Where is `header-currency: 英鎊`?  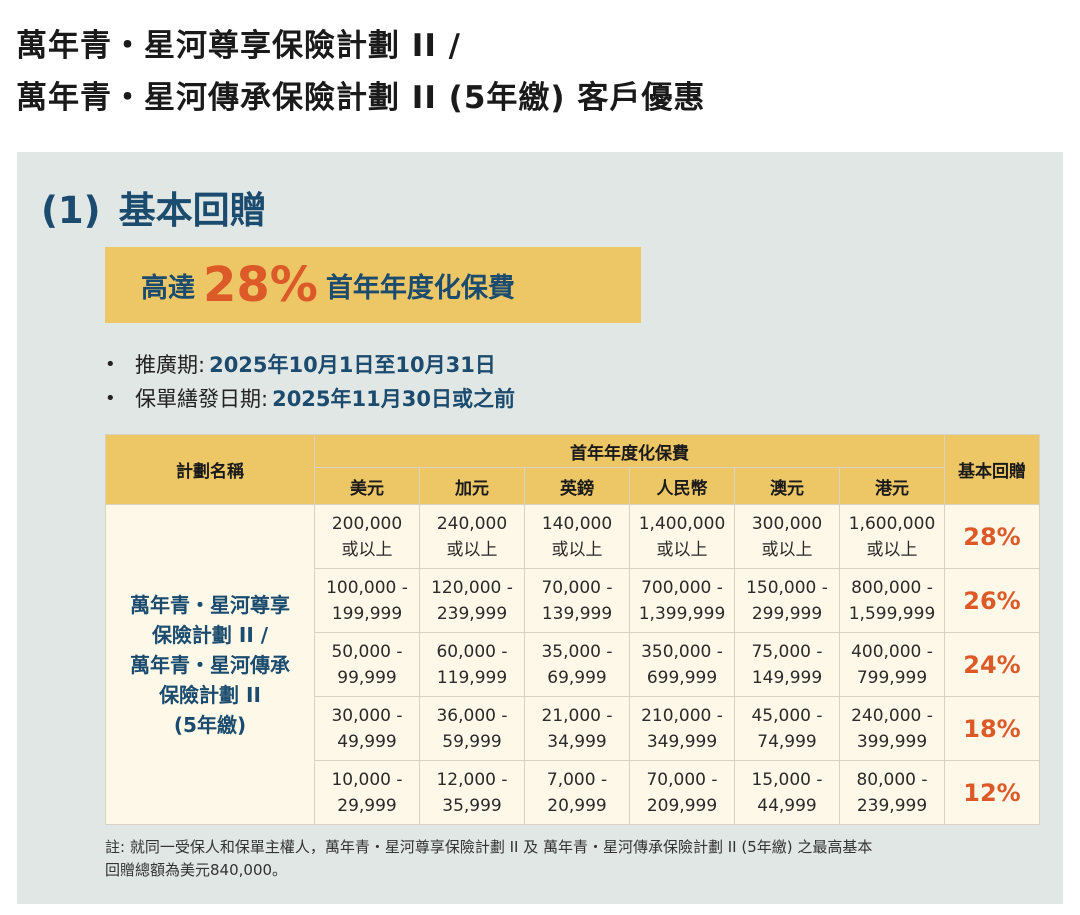
header-currency: 英鎊 is located at coordinates (577, 486).